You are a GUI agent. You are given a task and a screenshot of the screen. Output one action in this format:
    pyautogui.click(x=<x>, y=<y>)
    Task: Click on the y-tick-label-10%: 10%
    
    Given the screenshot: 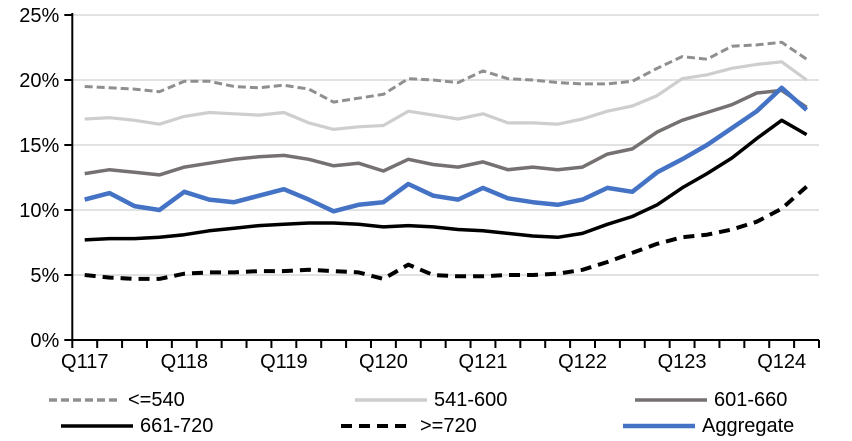 What is the action you would take?
    pyautogui.click(x=39, y=211)
    